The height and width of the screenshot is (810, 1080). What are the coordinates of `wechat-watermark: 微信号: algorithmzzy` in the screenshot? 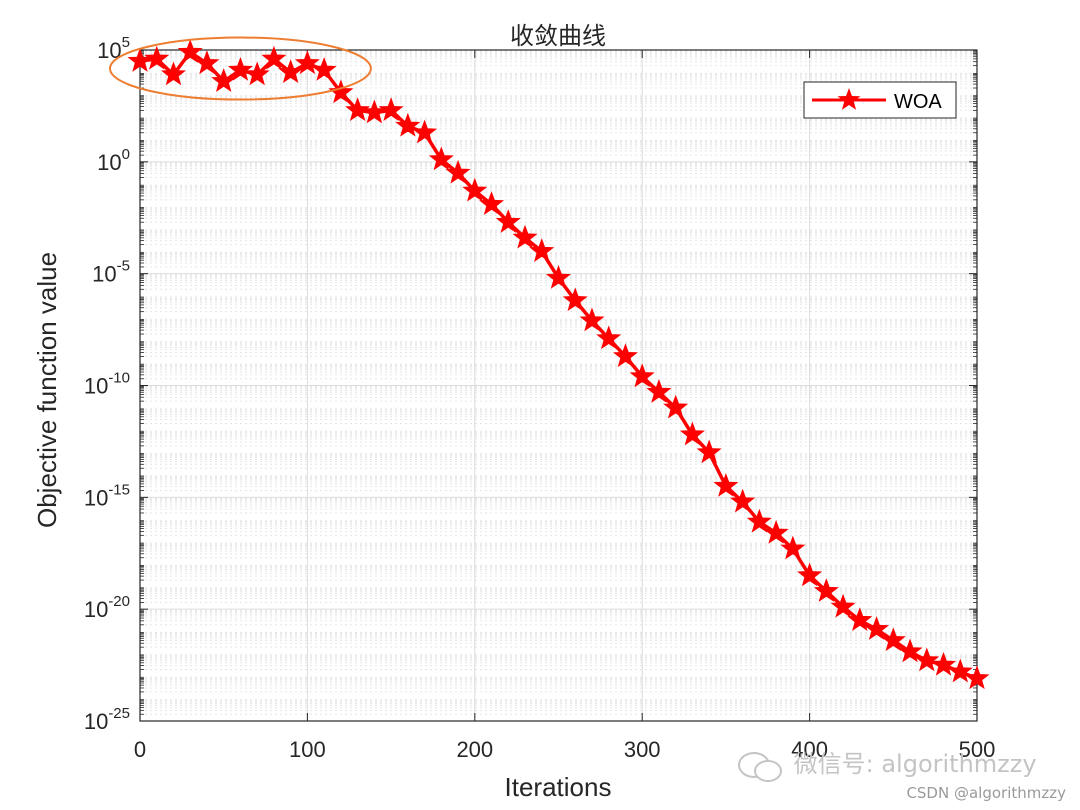 It's located at (887, 763).